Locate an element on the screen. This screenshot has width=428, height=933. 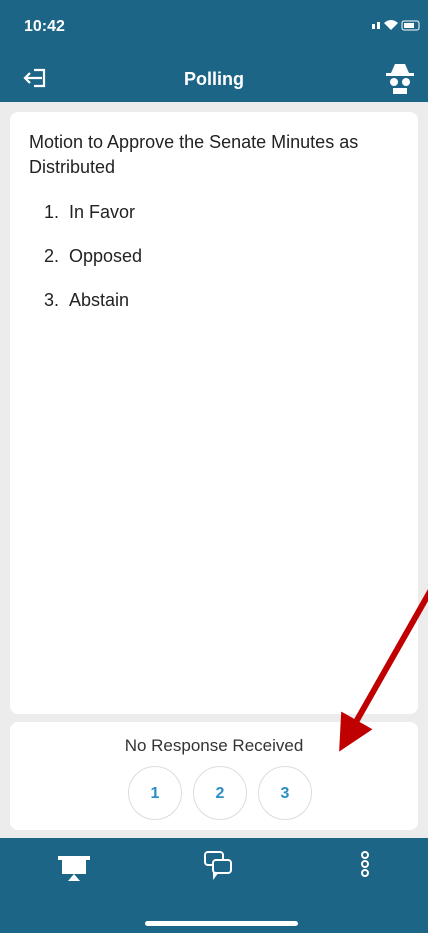
title: Polling is located at coordinates (214, 79).